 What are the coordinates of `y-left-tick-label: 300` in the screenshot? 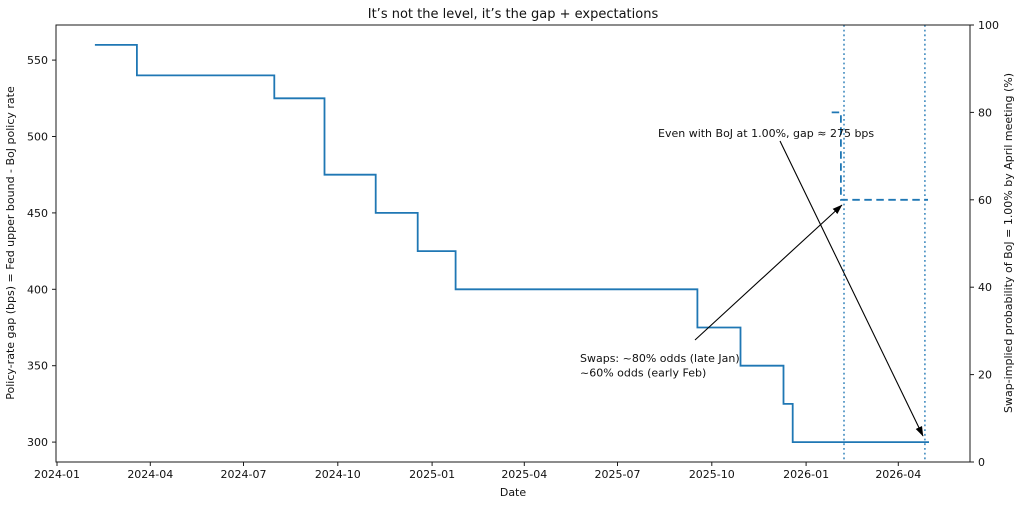 It's located at (37, 442).